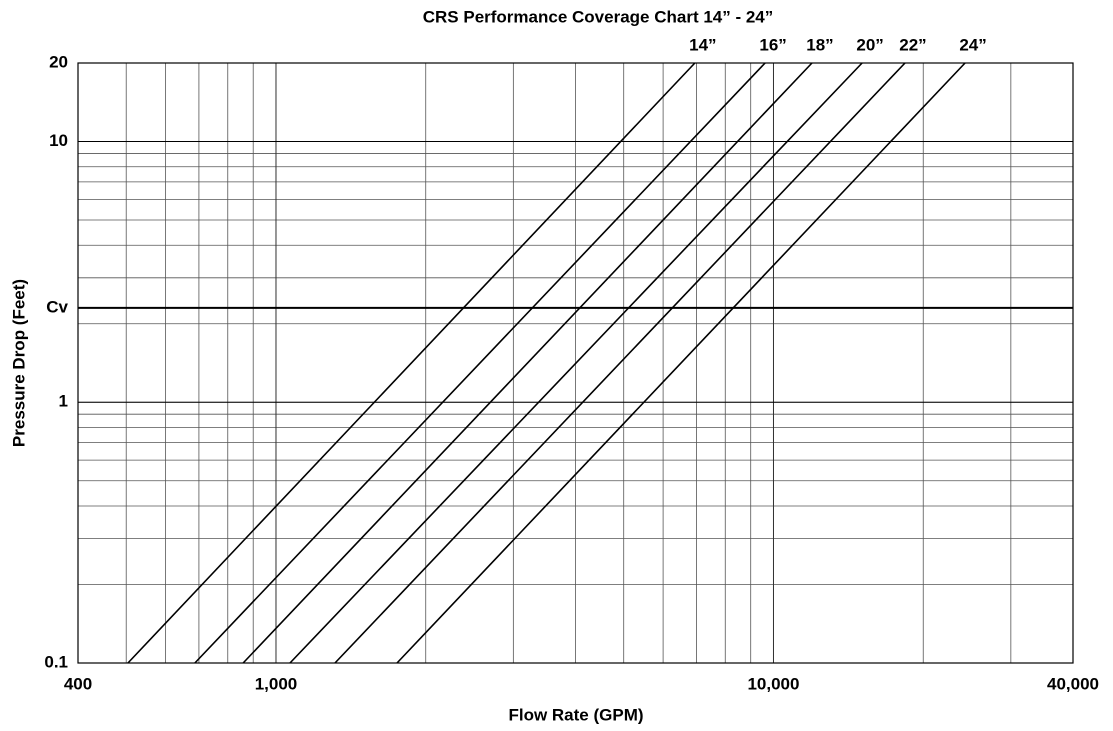 Image resolution: width=1113 pixels, height=731 pixels. I want to click on y-axis-label: Pressure Drop (Feet), so click(18, 363).